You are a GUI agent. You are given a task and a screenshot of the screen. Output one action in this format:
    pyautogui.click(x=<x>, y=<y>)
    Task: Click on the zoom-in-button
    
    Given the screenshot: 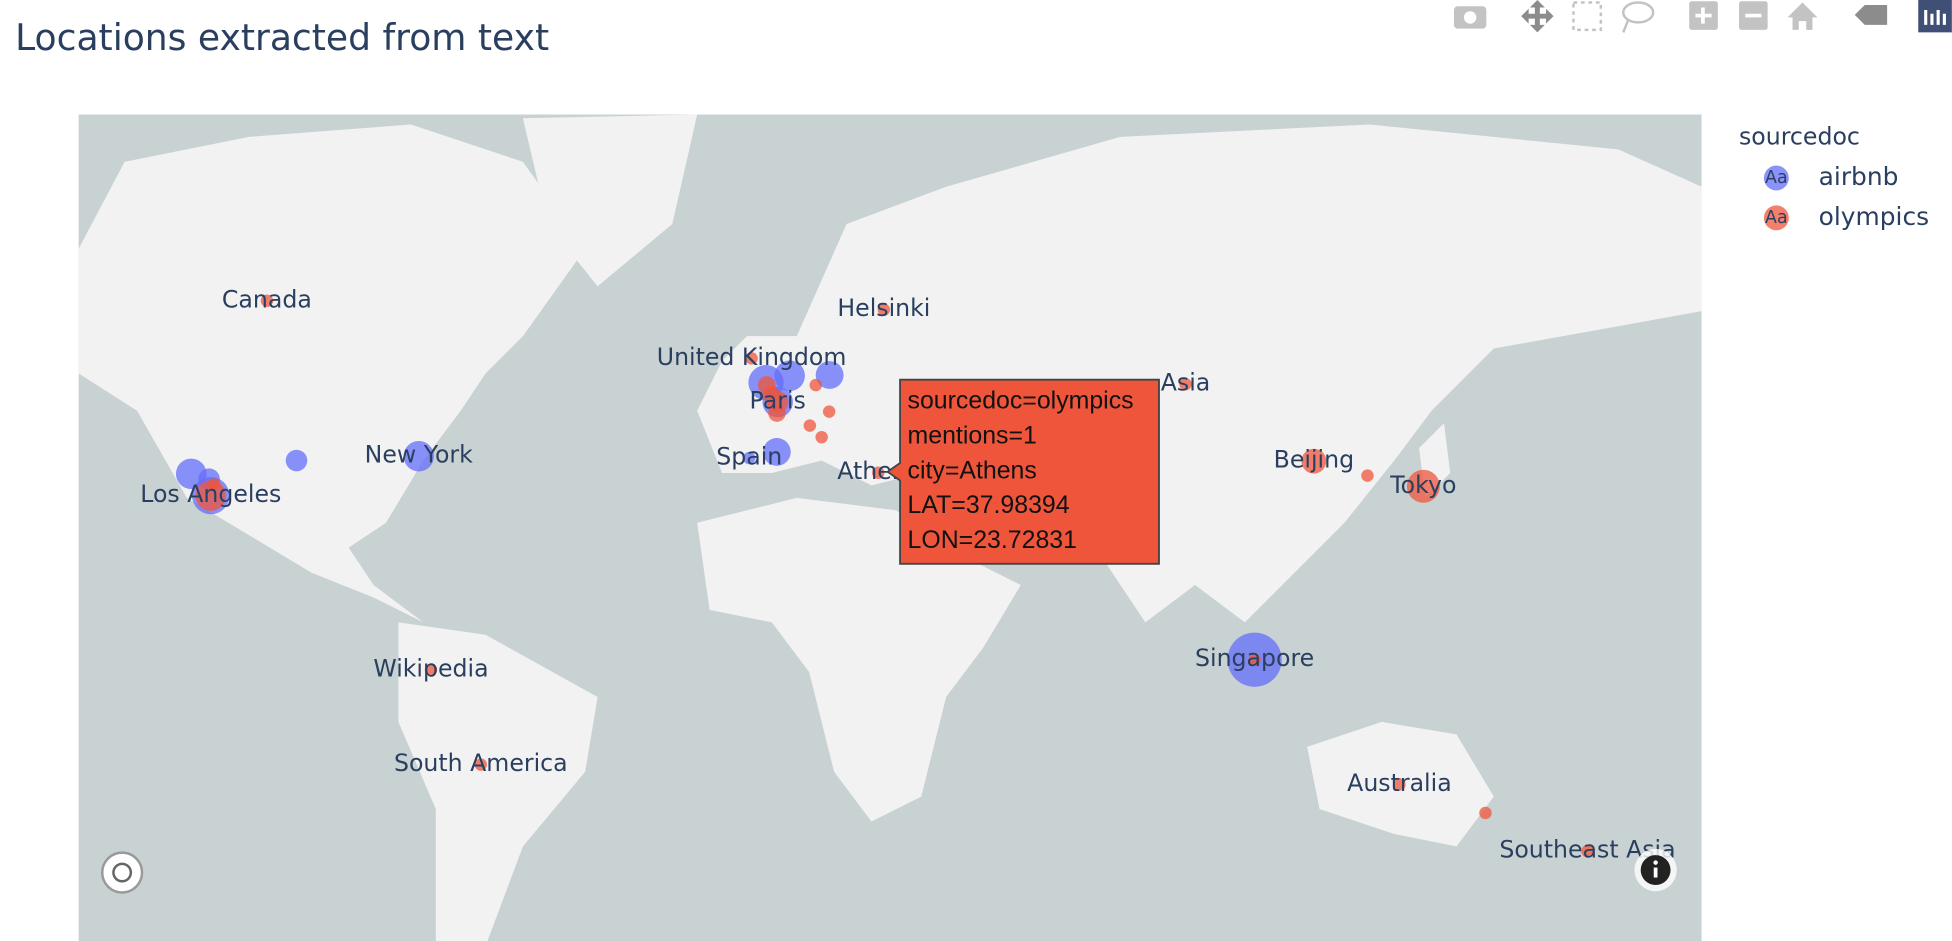 What is the action you would take?
    pyautogui.click(x=1703, y=15)
    